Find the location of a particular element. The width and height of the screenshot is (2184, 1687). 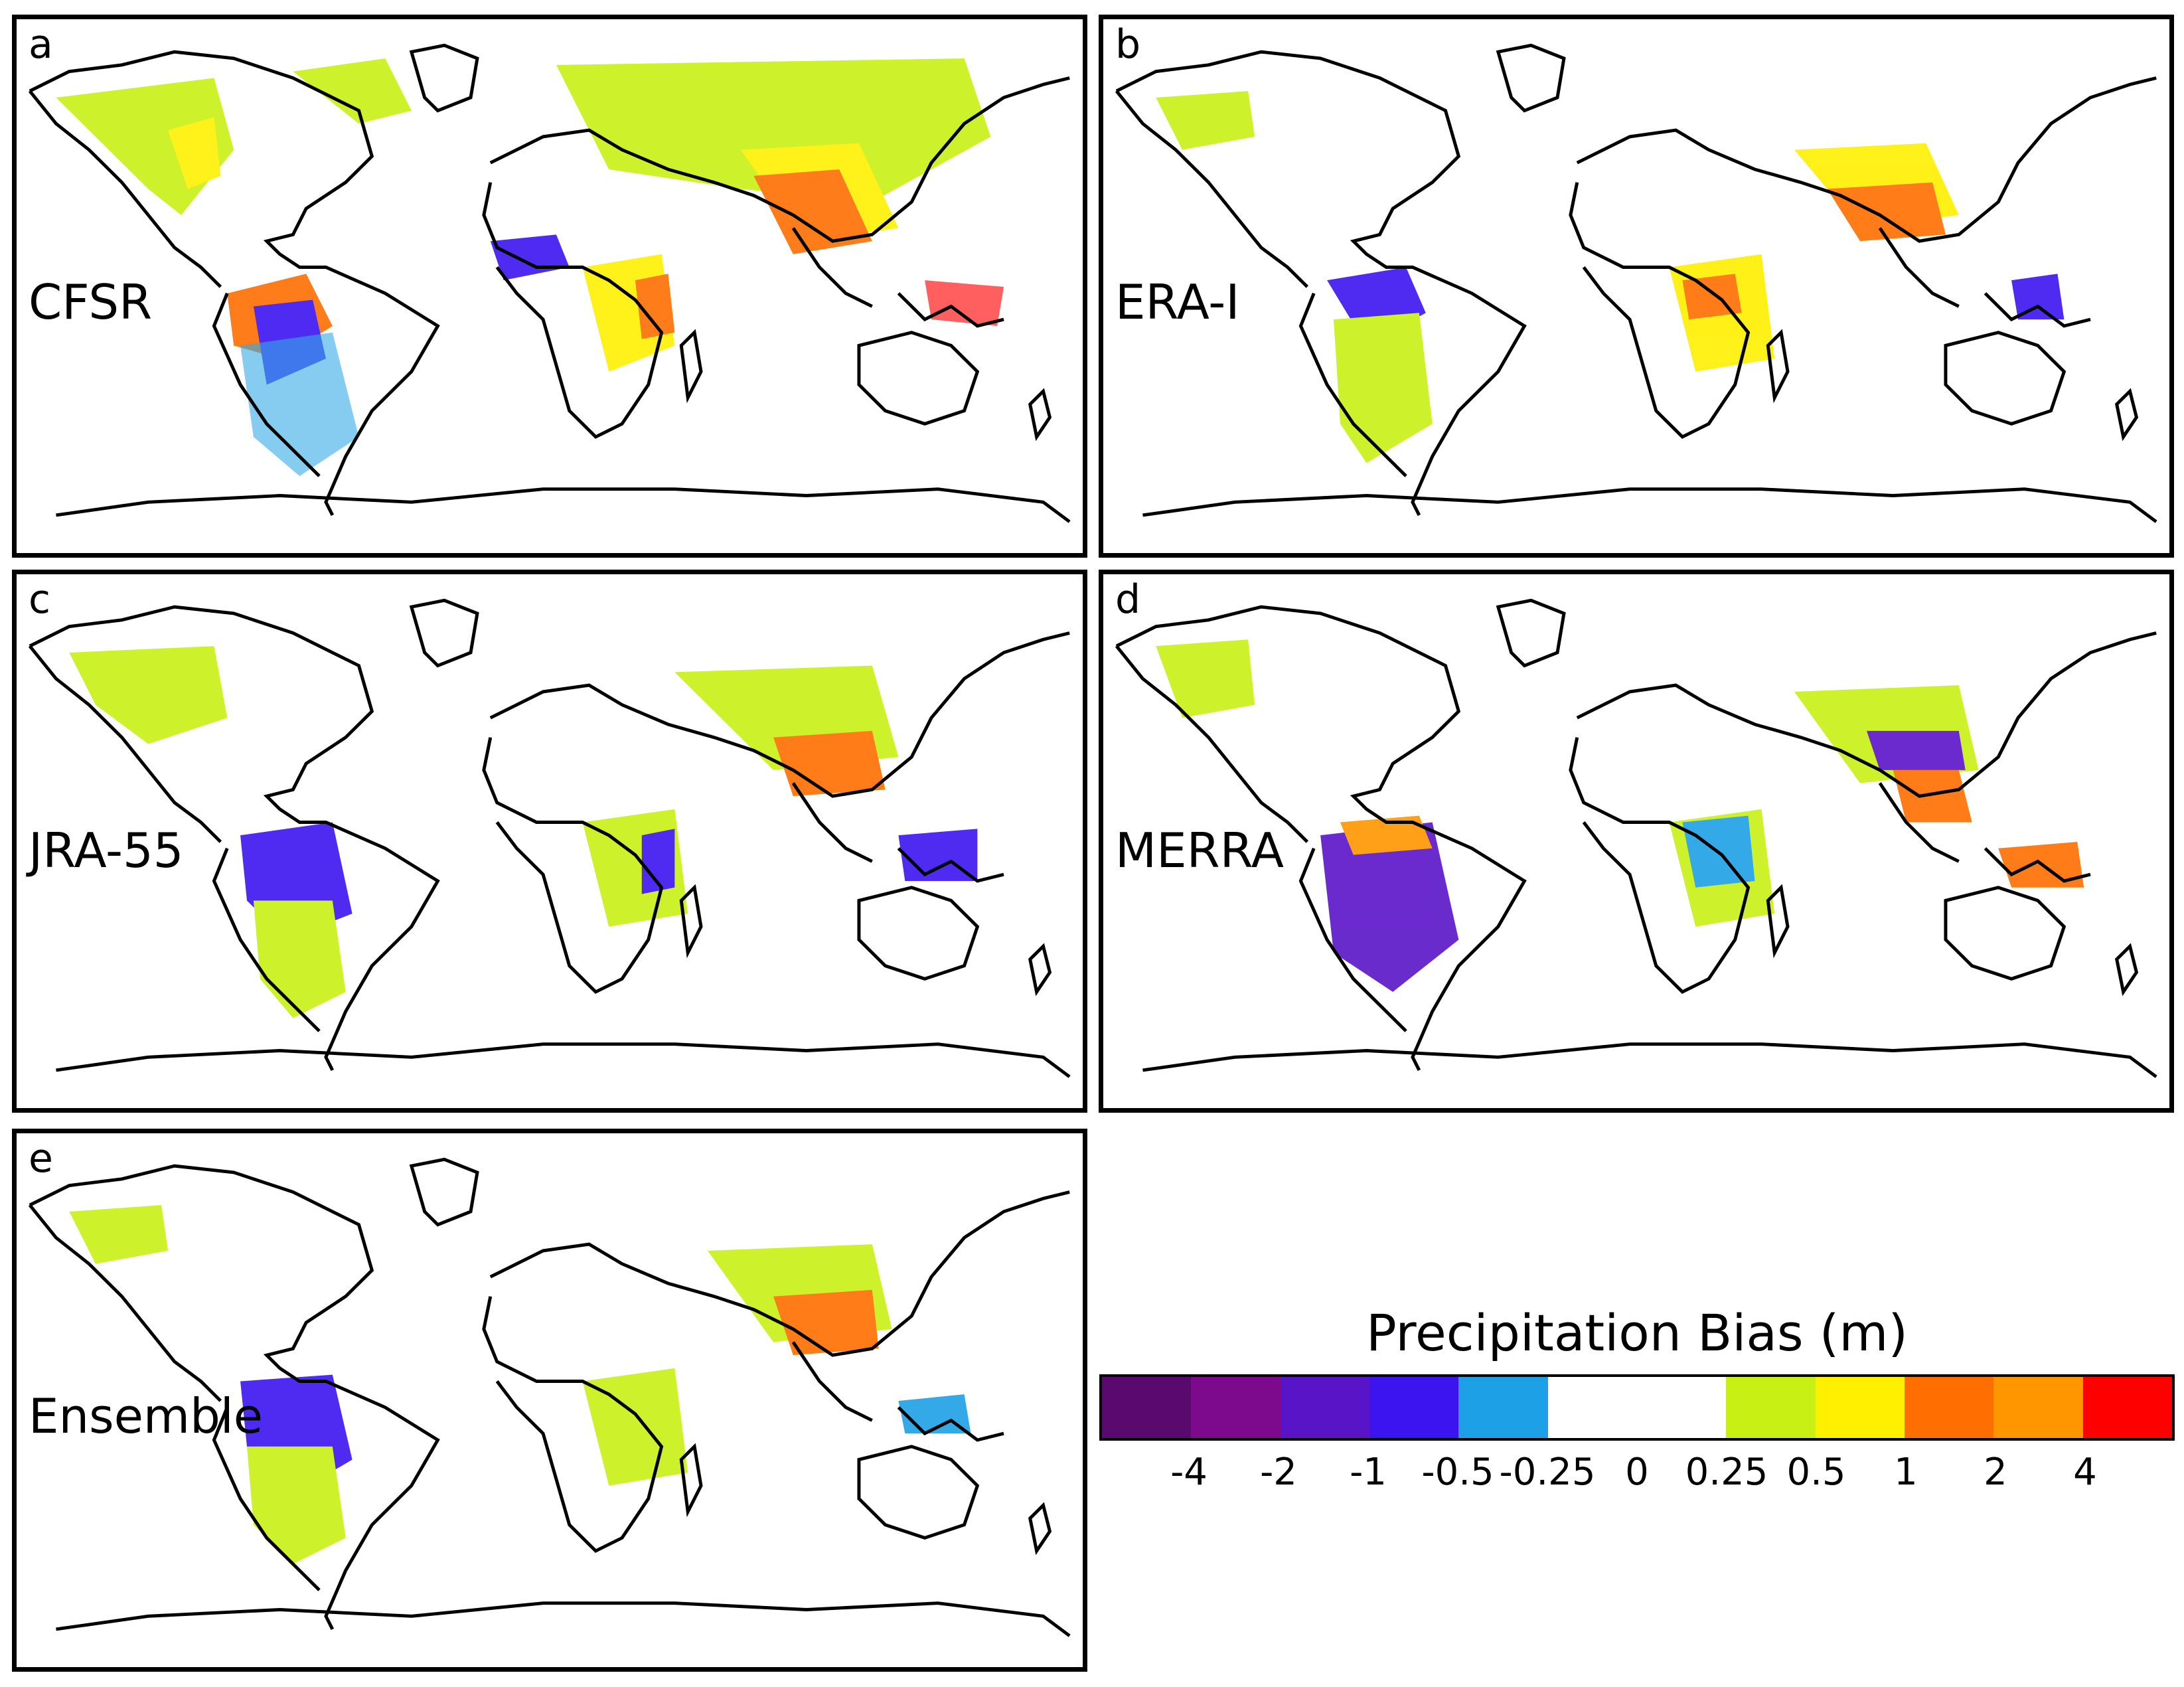

model-label: Ensemble is located at coordinates (146, 1416).